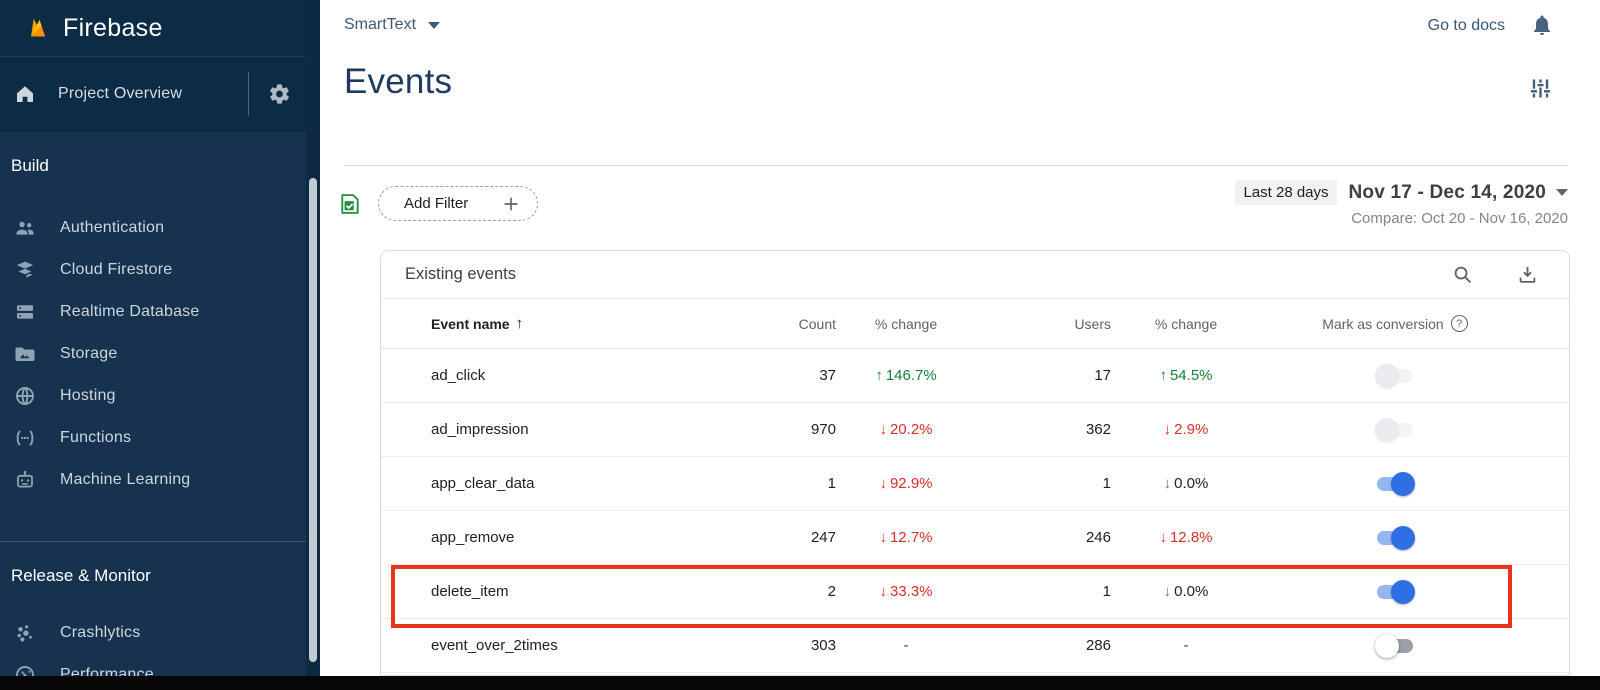 The height and width of the screenshot is (690, 1600). Describe the element at coordinates (153, 665) in the screenshot. I see `sidebar-item-performance: Performance` at that location.